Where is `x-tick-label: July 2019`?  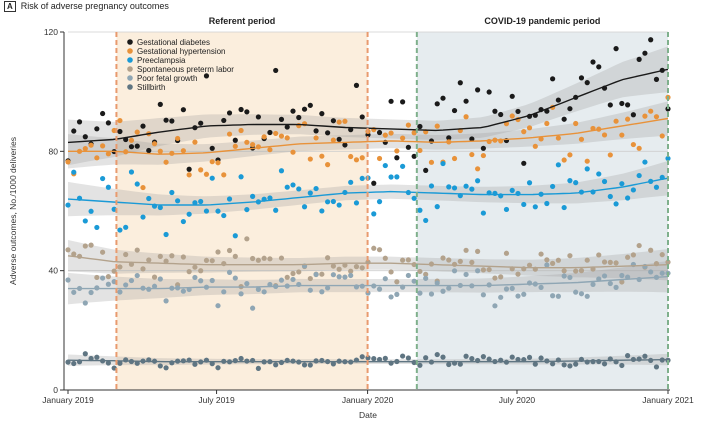 x-tick-label: July 2019 is located at coordinates (216, 400).